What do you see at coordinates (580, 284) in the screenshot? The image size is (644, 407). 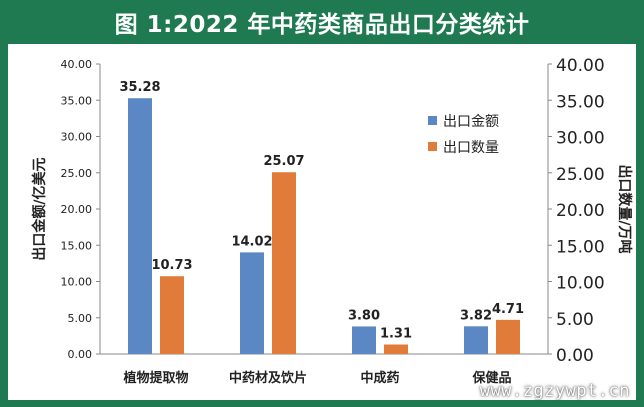 I see `y-tick-right-label: 10.00` at bounding box center [580, 284].